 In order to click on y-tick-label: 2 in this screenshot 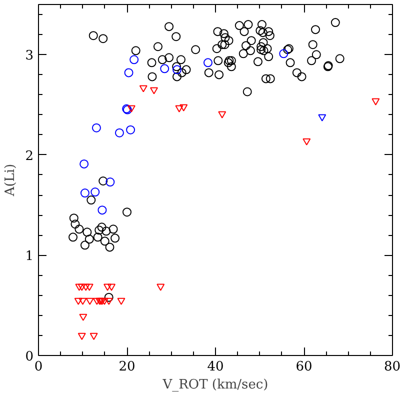, I will do `click(29, 156)`.